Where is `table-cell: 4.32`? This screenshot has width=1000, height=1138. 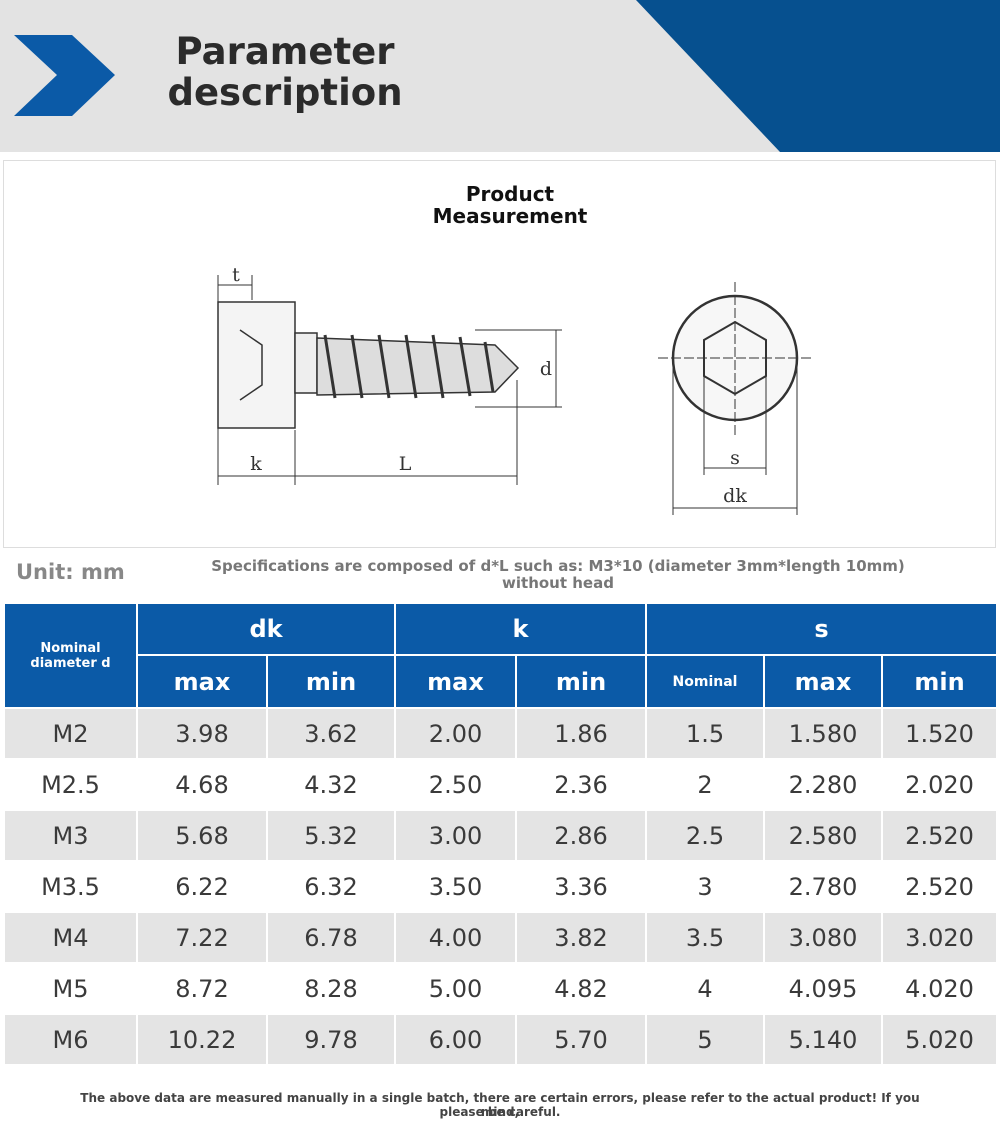 table-cell: 4.32 is located at coordinates (331, 784).